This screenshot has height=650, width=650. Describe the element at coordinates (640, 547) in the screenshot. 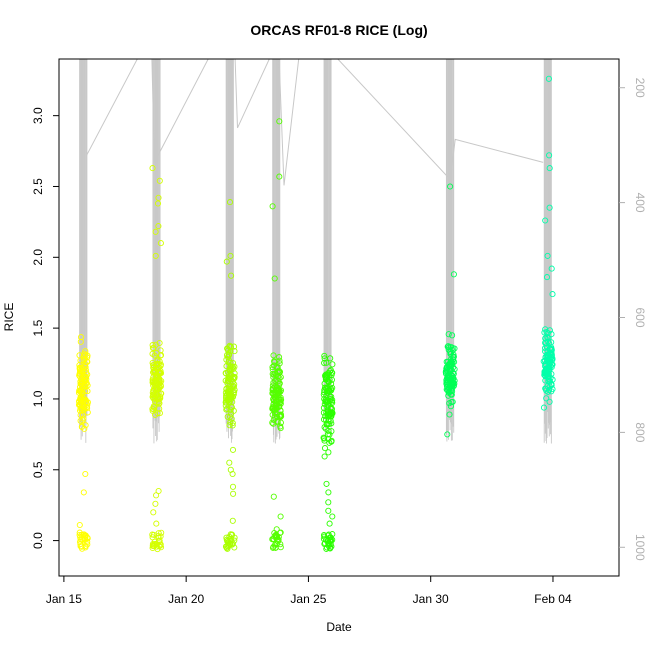

I see `right-tick-label: 1000` at that location.